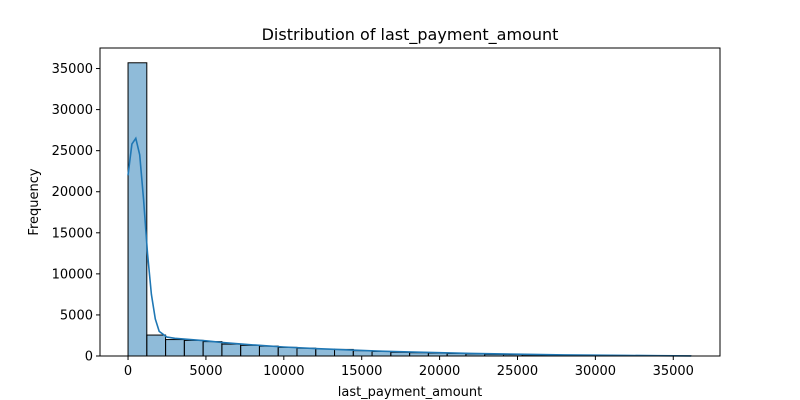 This screenshot has height=400, width=800. Describe the element at coordinates (283, 371) in the screenshot. I see `x-tick-label: 10000` at that location.